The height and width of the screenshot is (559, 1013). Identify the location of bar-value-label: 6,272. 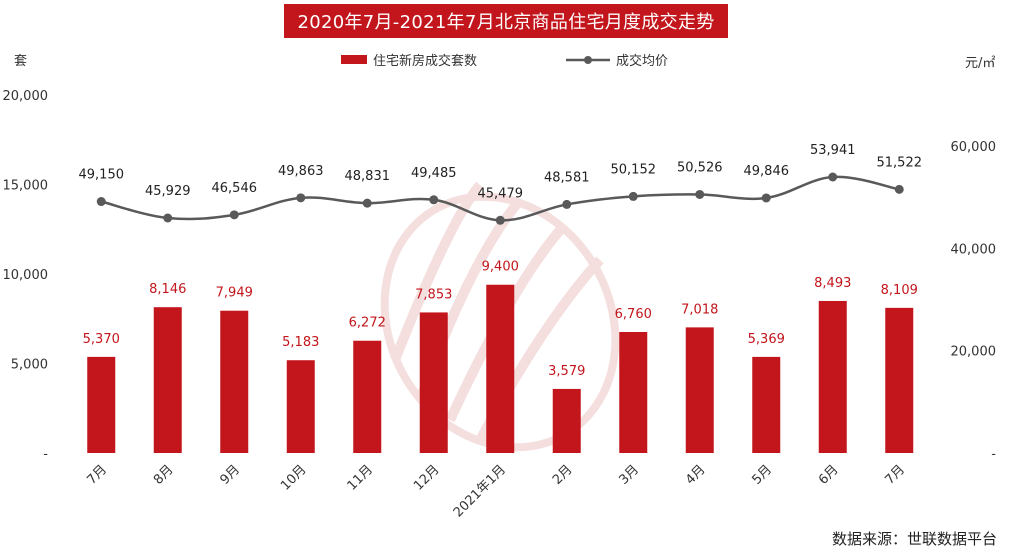
(367, 323).